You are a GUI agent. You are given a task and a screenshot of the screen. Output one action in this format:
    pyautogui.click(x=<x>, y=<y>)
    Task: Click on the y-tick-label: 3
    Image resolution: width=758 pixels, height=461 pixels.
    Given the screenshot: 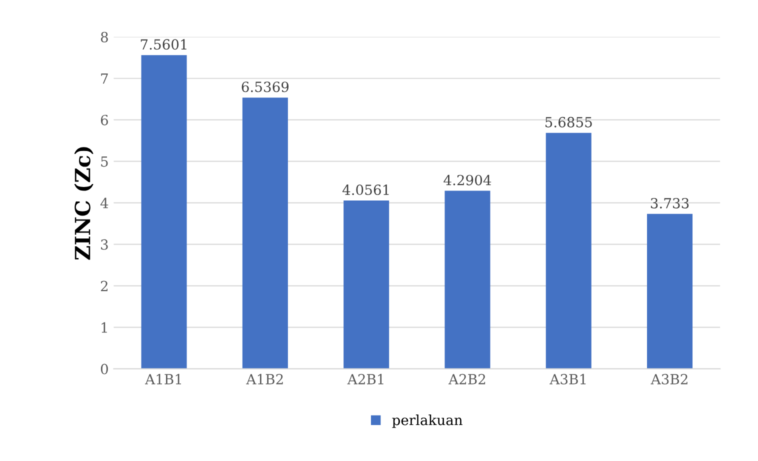 What is the action you would take?
    pyautogui.click(x=104, y=244)
    